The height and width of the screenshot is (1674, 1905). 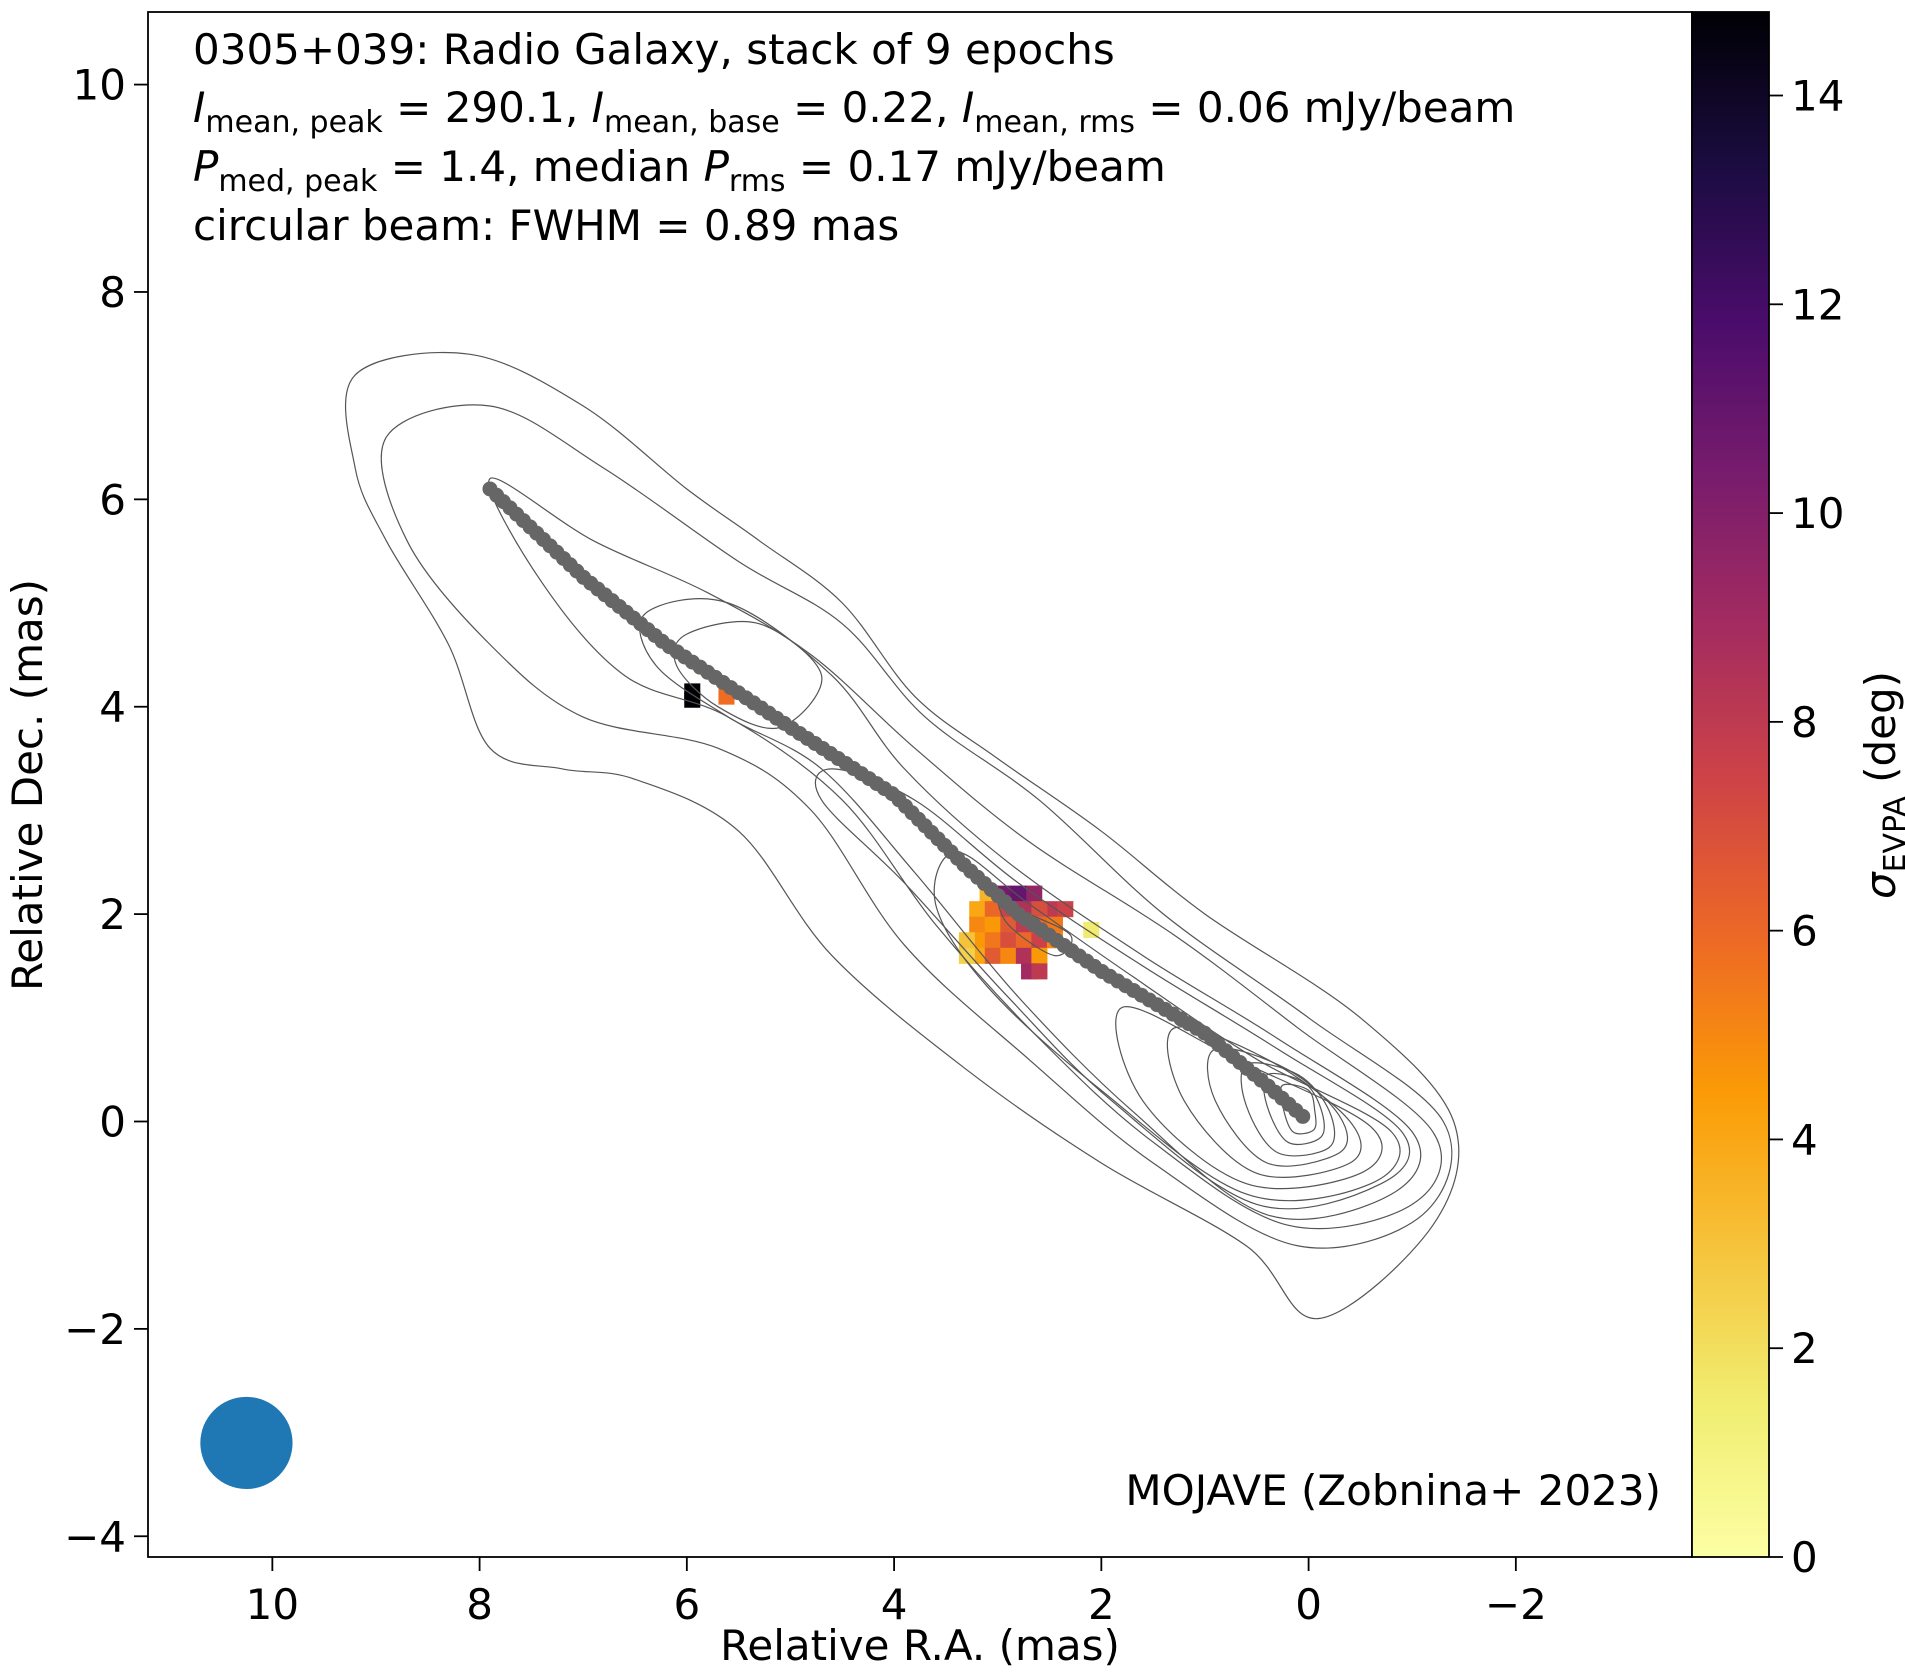 What do you see at coordinates (1817, 304) in the screenshot?
I see `colorbar-tick-label: 12` at bounding box center [1817, 304].